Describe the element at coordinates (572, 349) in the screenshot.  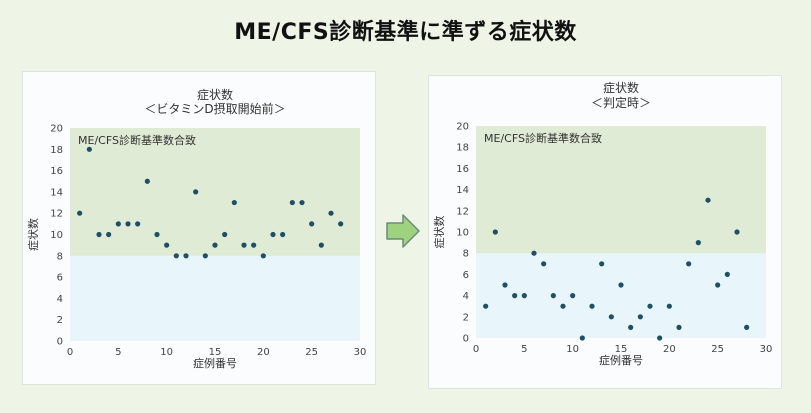
I see `x-tick-label: 10` at that location.